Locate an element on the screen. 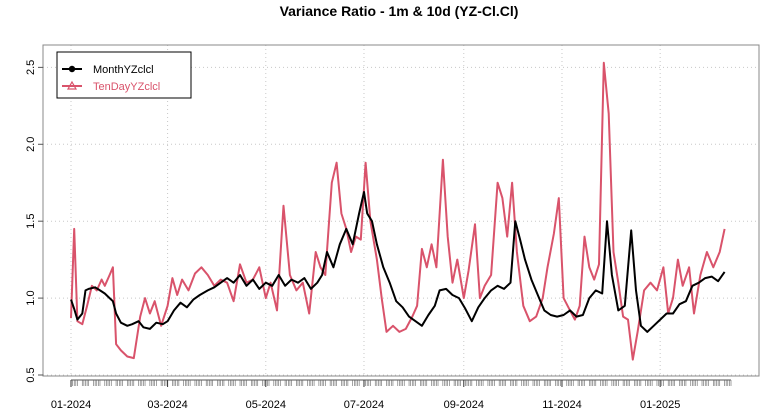 The image size is (763, 414). chart-title: Variance Ratio - 1m & 10d (YZ-Cl.Cl) is located at coordinates (399, 11).